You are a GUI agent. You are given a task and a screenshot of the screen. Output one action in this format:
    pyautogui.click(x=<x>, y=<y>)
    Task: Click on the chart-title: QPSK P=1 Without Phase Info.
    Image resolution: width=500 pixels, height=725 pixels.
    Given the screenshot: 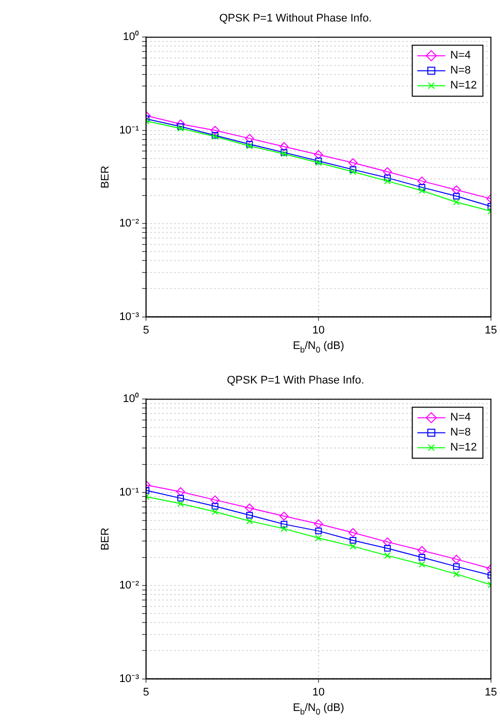 What is the action you would take?
    pyautogui.click(x=295, y=18)
    